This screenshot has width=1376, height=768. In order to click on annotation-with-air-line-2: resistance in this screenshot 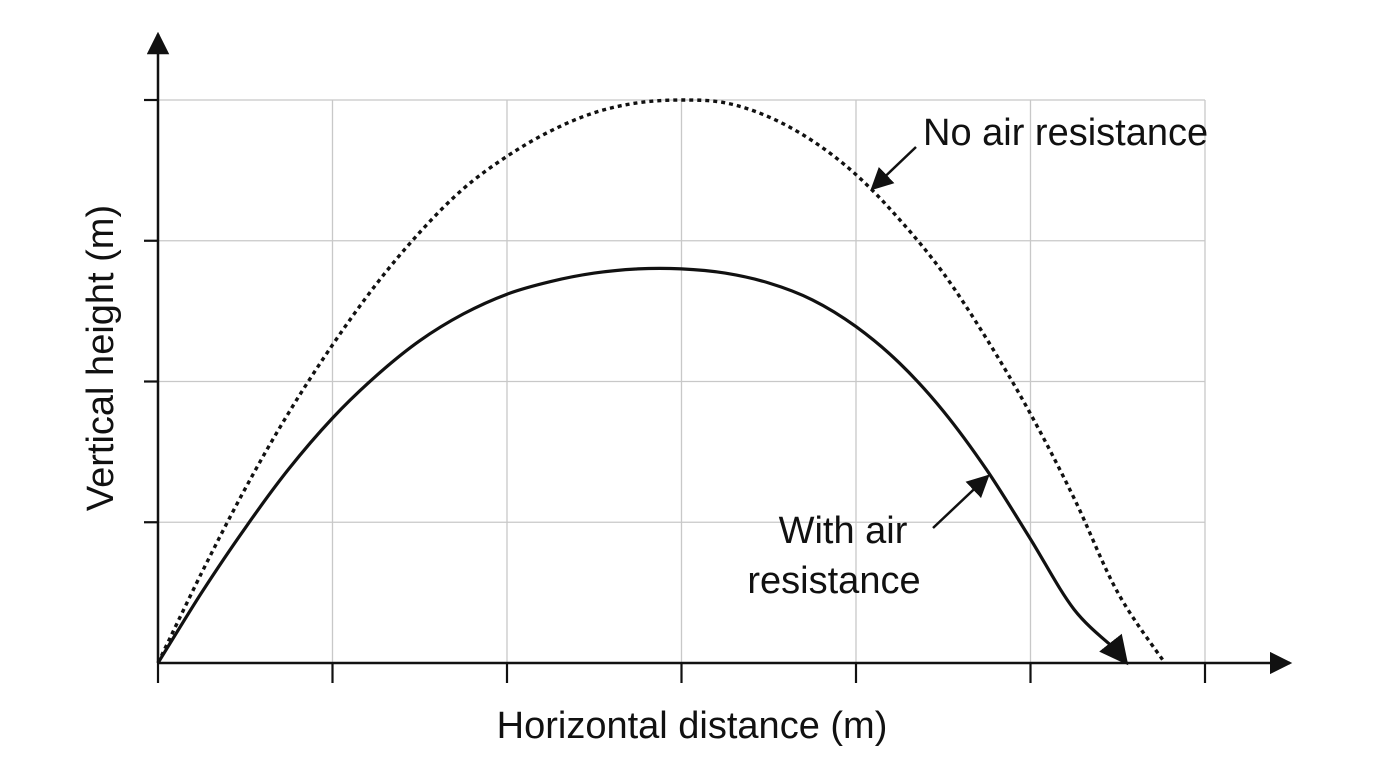, I will do `click(833, 581)`.